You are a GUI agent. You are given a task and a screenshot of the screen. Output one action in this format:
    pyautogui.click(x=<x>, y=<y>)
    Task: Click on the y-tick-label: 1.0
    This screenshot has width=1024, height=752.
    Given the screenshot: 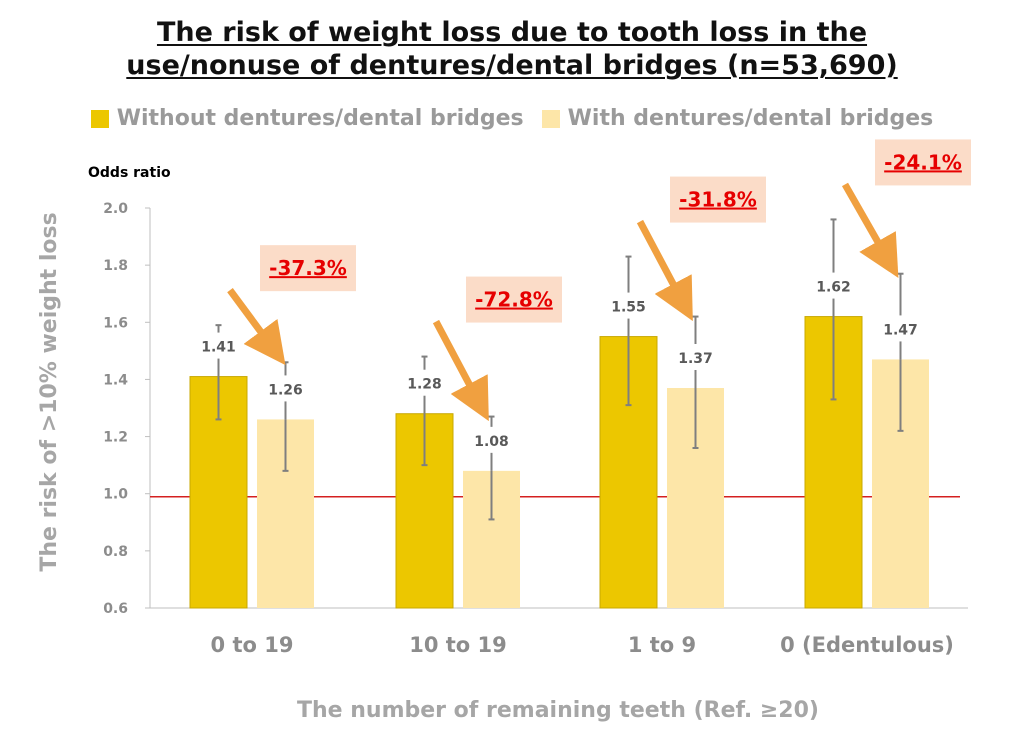 What is the action you would take?
    pyautogui.click(x=115, y=495)
    